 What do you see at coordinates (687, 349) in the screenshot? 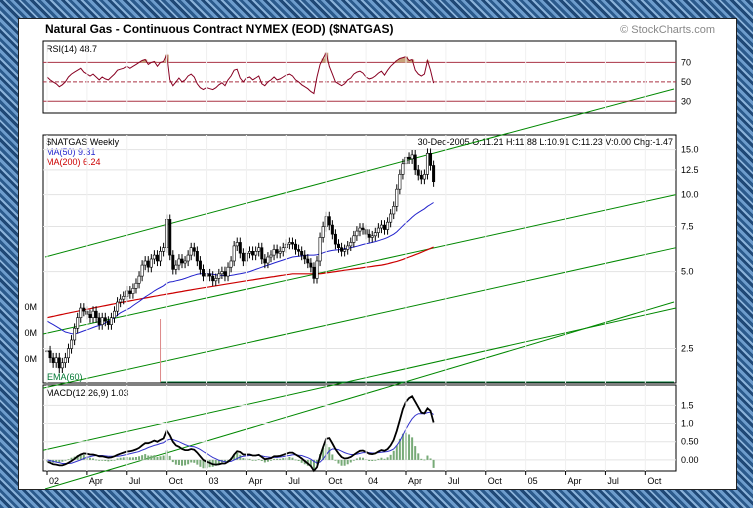
I see `price-tick-label: 2.5` at bounding box center [687, 349].